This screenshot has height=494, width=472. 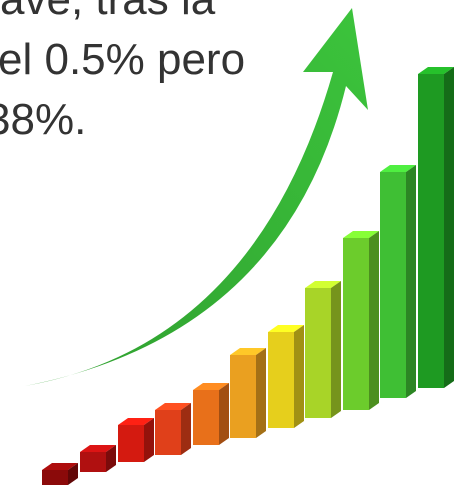 I want to click on text-line: el 0.5% pero, so click(x=123, y=59).